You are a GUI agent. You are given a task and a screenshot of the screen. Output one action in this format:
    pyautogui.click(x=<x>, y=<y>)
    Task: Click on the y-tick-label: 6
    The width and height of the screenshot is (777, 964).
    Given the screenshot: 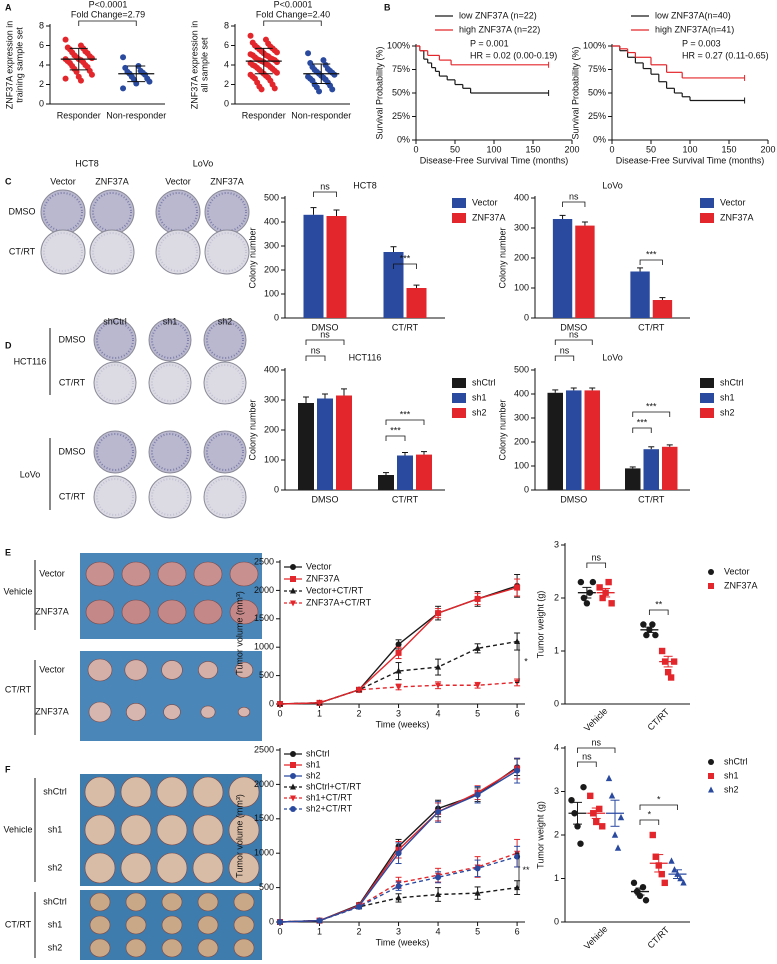 What is the action you would take?
    pyautogui.click(x=41, y=45)
    